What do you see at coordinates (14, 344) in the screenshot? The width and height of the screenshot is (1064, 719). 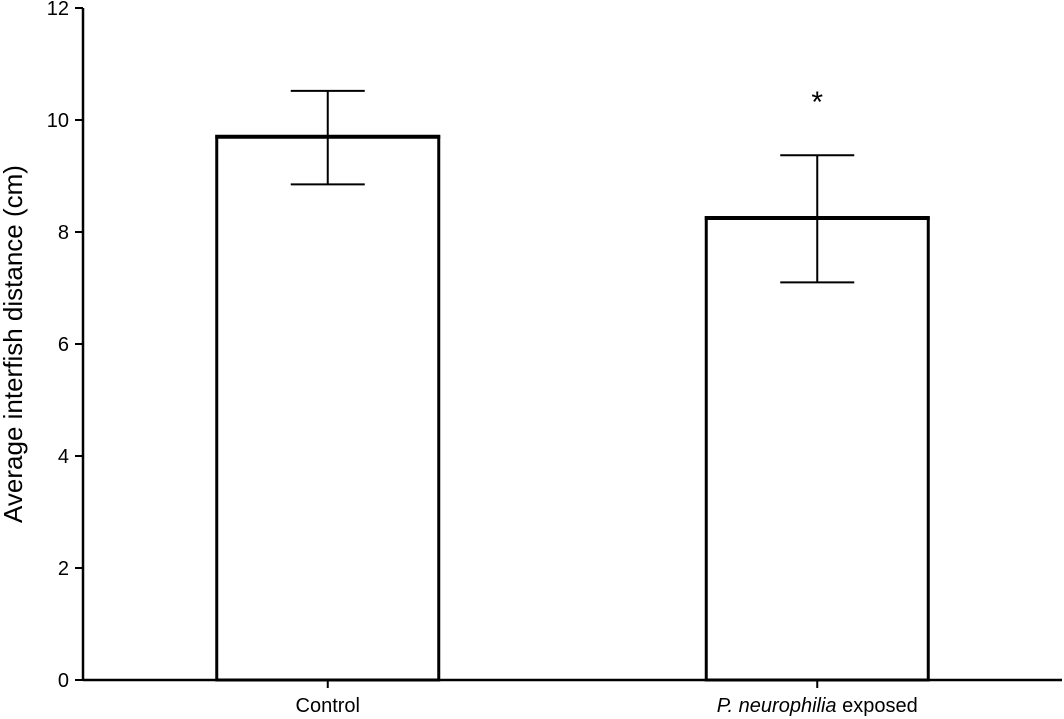 I see `y-axis-label: Average interfish distance (cm)` at bounding box center [14, 344].